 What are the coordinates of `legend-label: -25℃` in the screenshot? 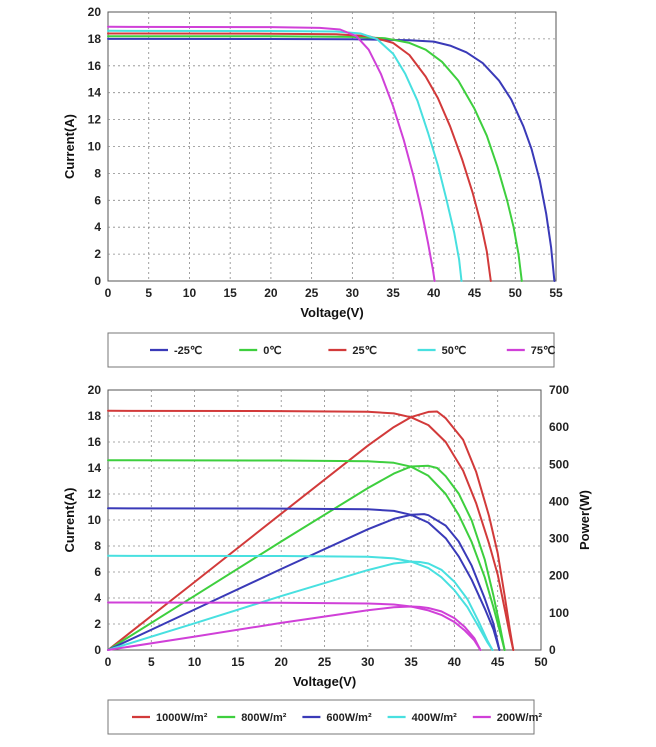 It's located at (188, 351).